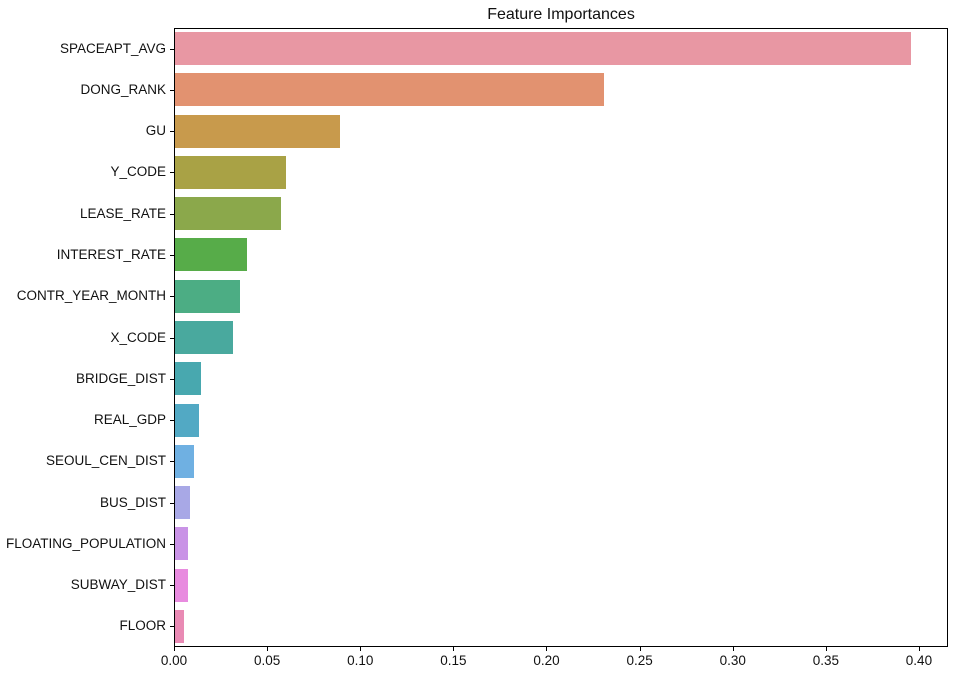 The image size is (959, 681). What do you see at coordinates (919, 660) in the screenshot?
I see `x-tick-label: 0.40` at bounding box center [919, 660].